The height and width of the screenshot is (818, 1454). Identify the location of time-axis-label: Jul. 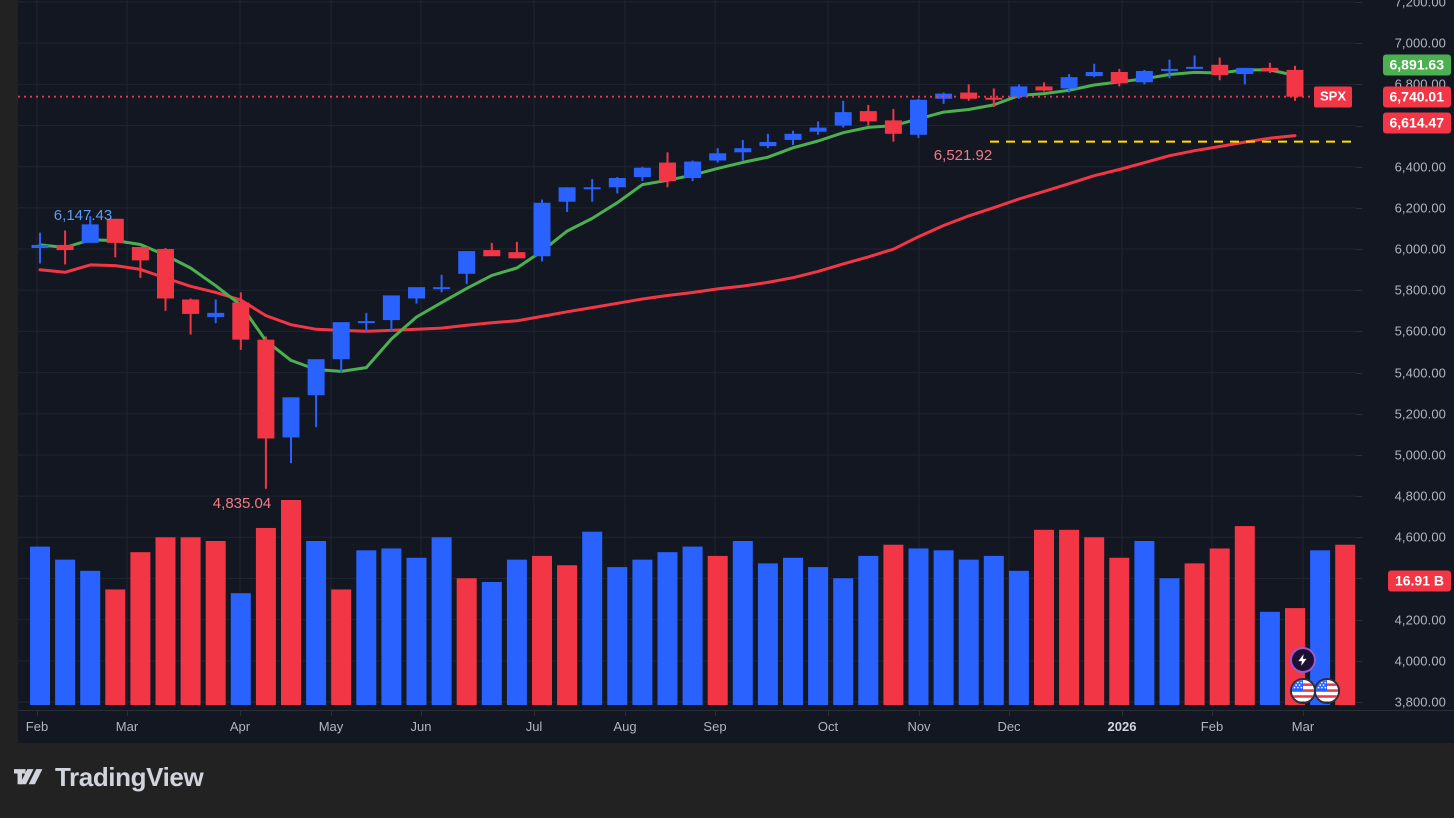
(534, 726).